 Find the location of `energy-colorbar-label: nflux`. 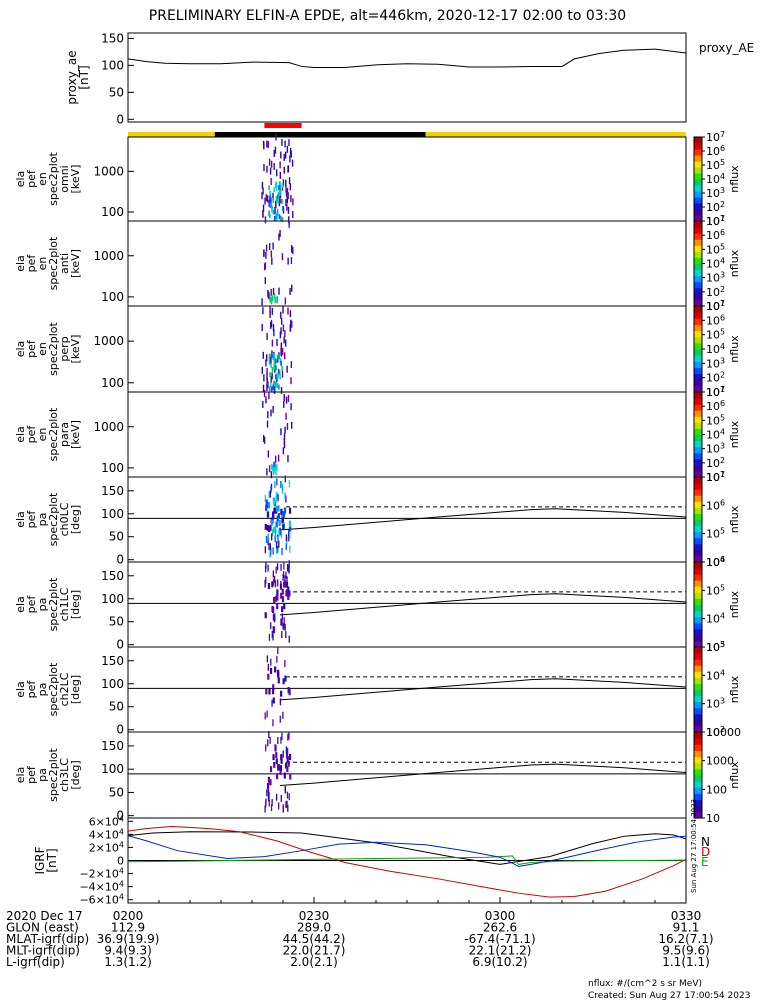

energy-colorbar-label: nflux is located at coordinates (734, 179).